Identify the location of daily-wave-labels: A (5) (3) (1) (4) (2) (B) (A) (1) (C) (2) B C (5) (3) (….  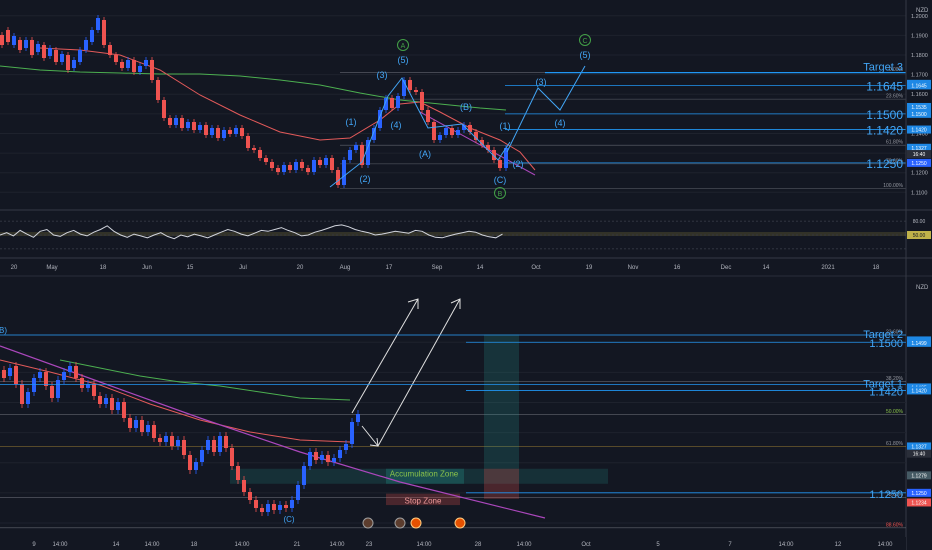
(468, 116).